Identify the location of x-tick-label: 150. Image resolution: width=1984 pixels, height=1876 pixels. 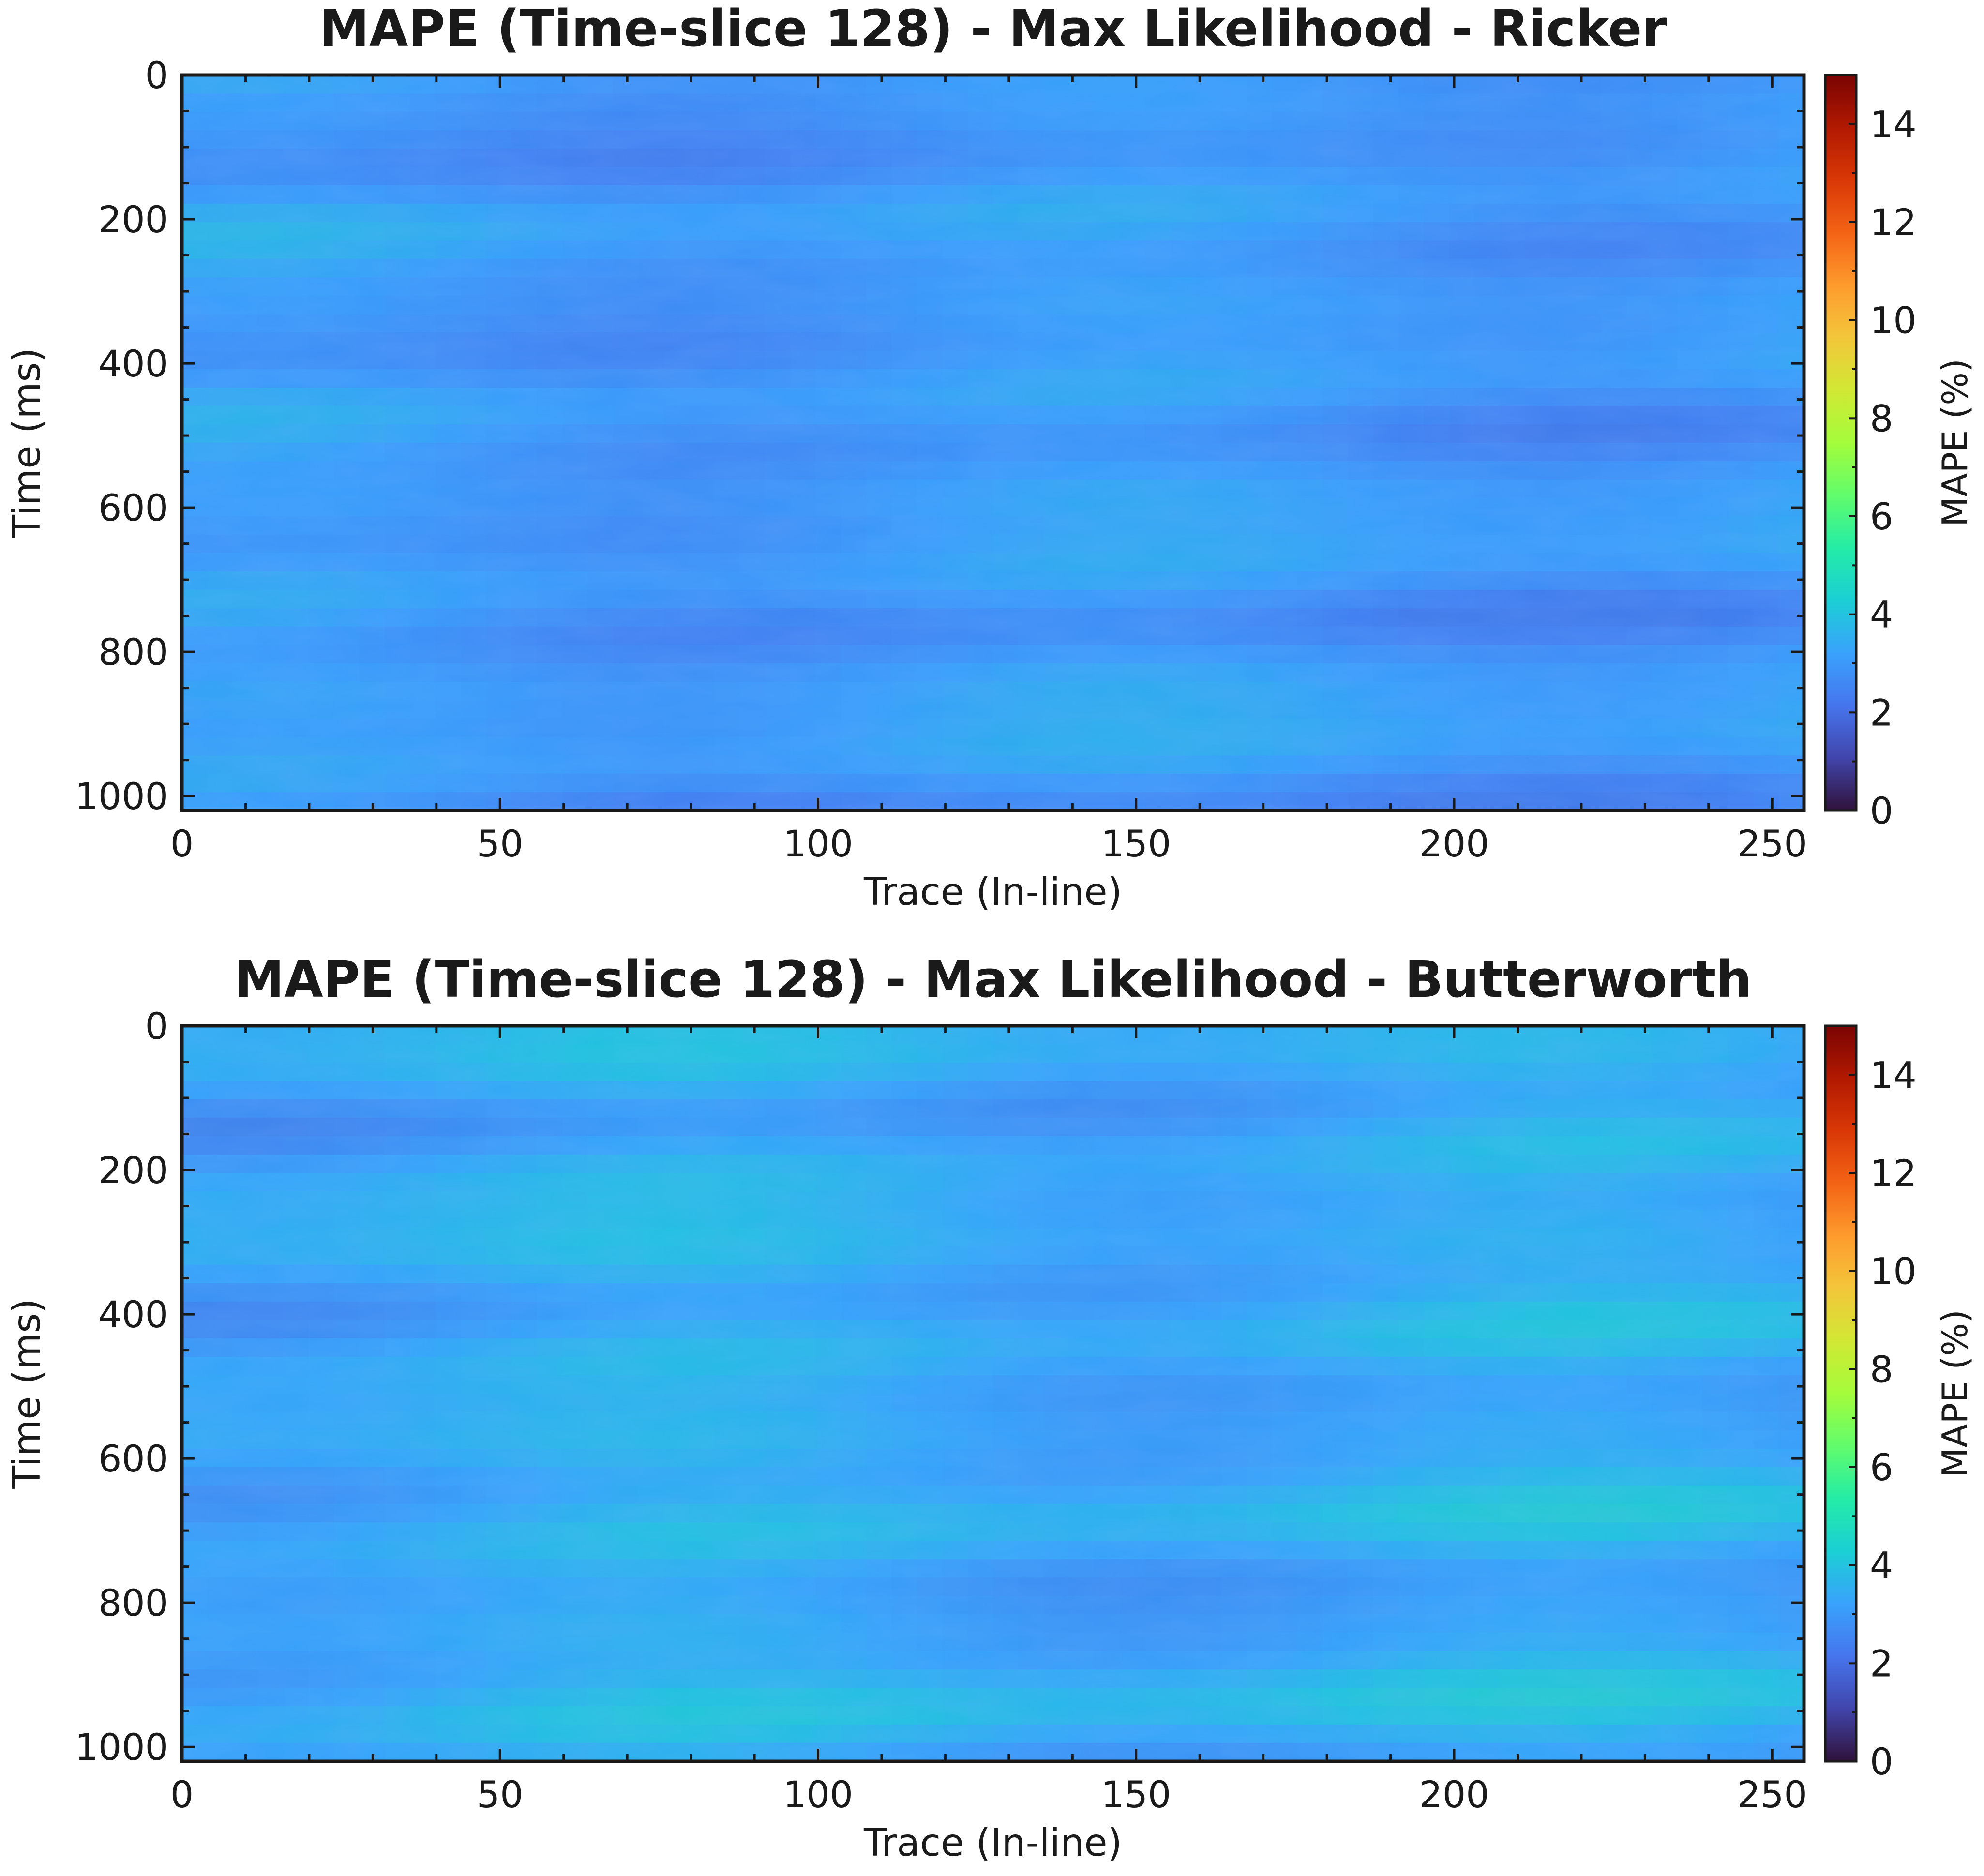
(1136, 843).